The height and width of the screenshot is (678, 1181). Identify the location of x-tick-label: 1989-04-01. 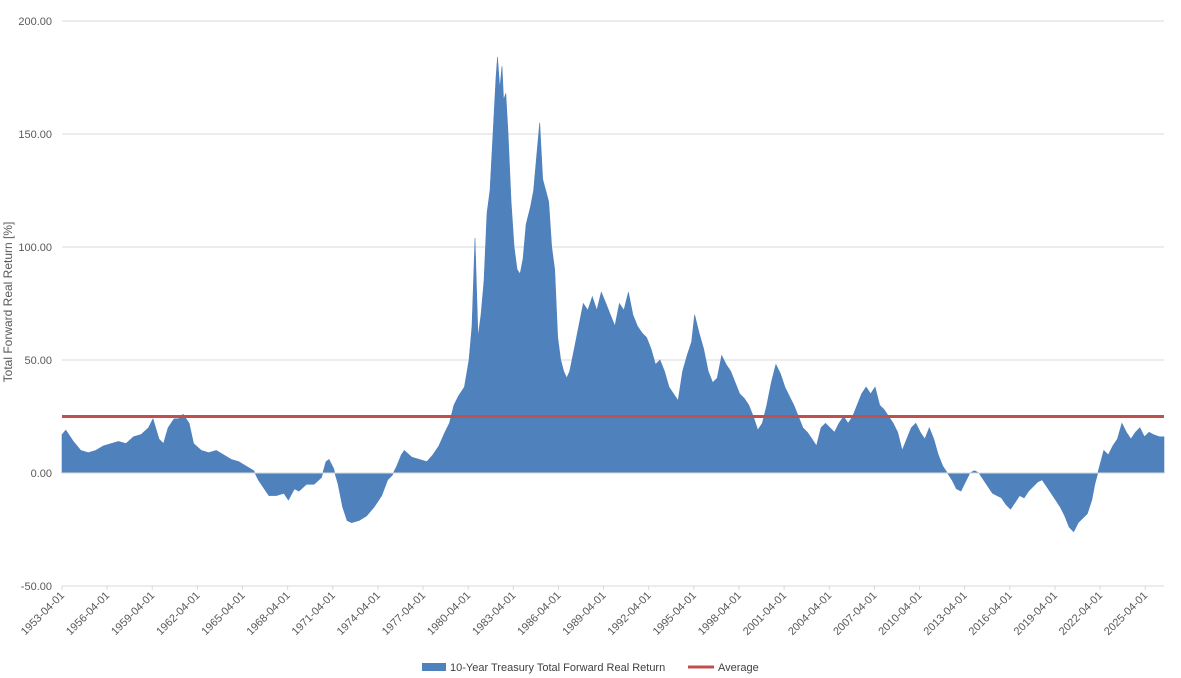
(584, 614).